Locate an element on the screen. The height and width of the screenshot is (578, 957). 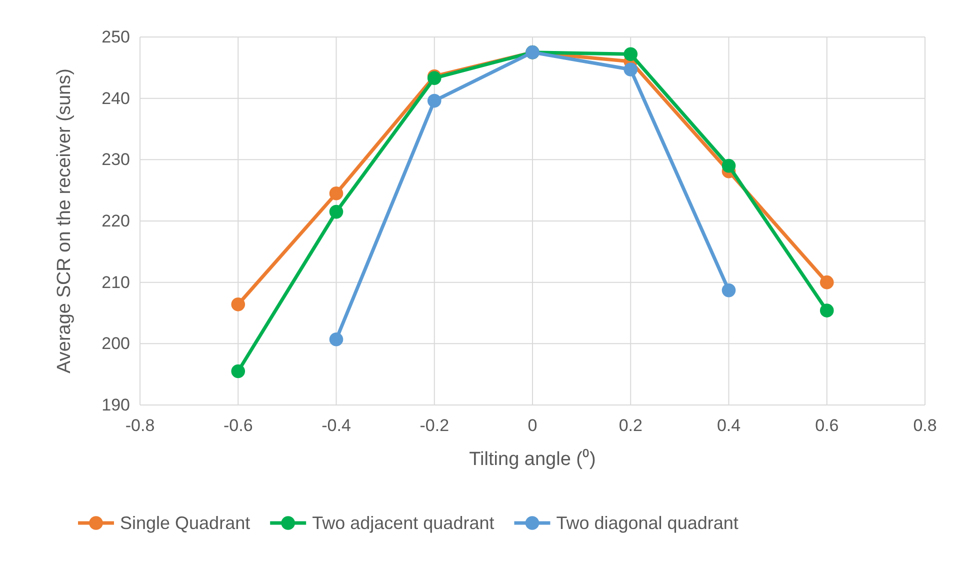
x-tick-label: -0.2 is located at coordinates (435, 426).